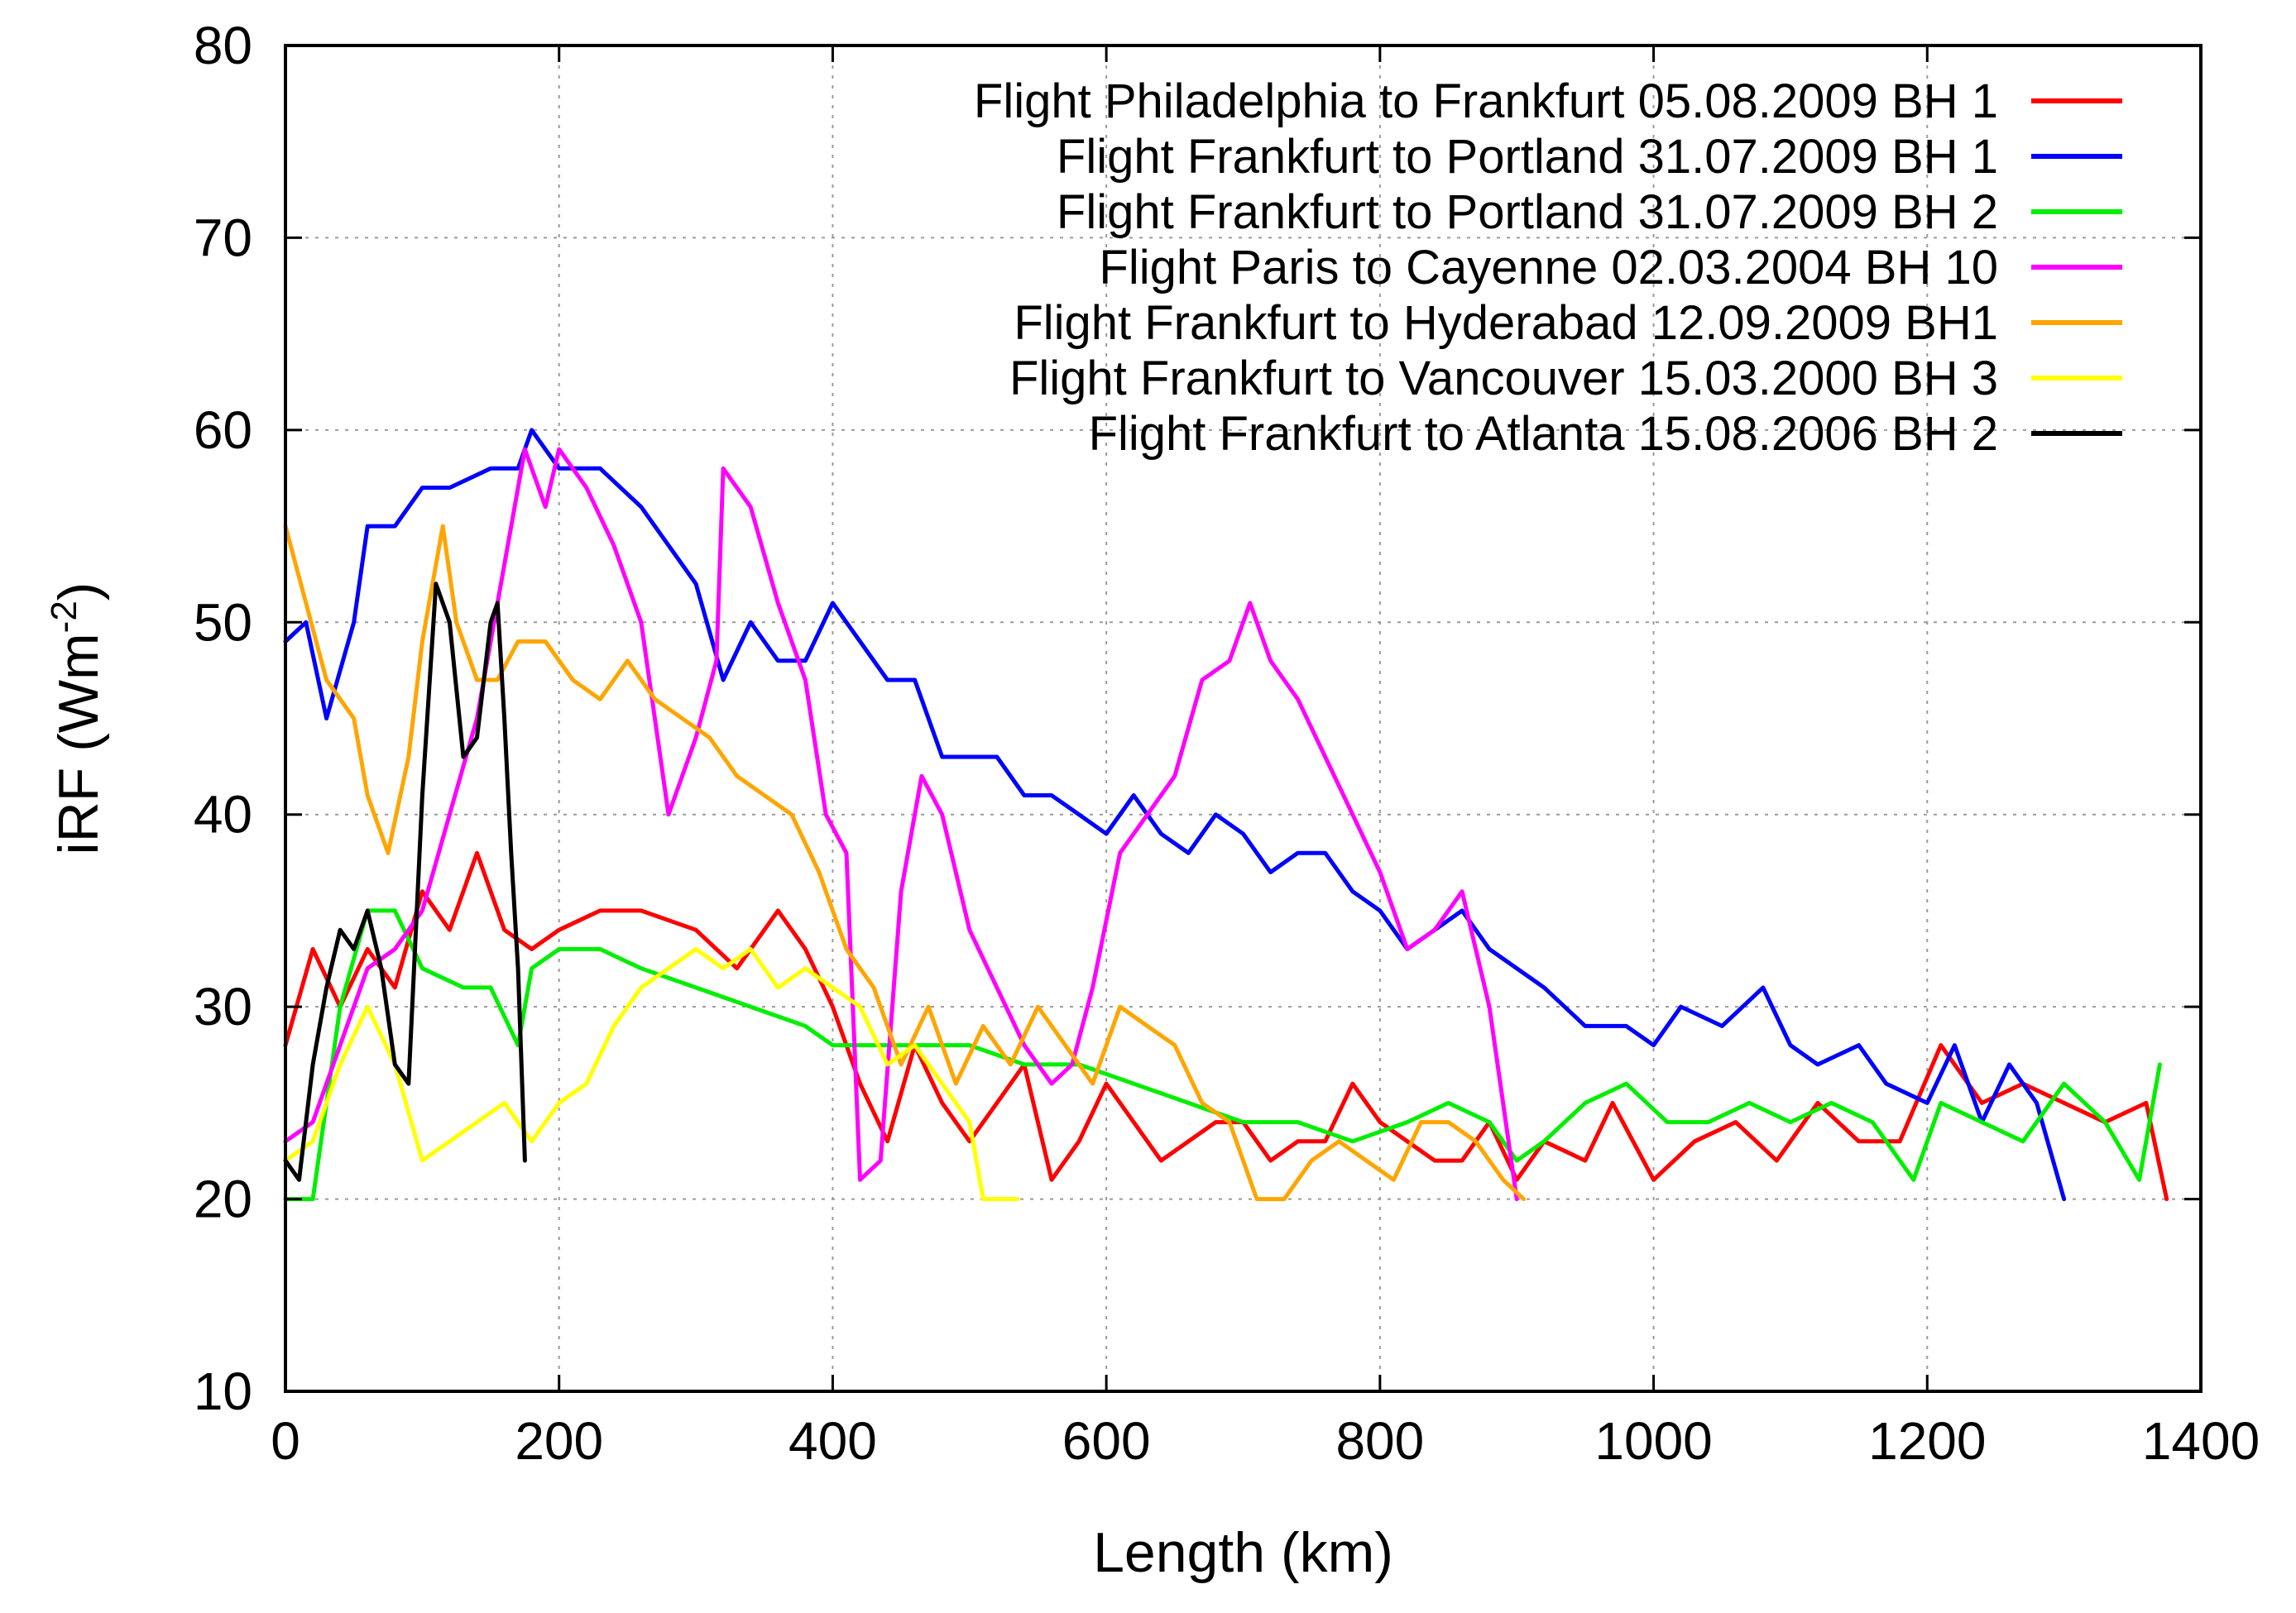  I want to click on y-axis-title: iRF (Wm-2), so click(77, 718).